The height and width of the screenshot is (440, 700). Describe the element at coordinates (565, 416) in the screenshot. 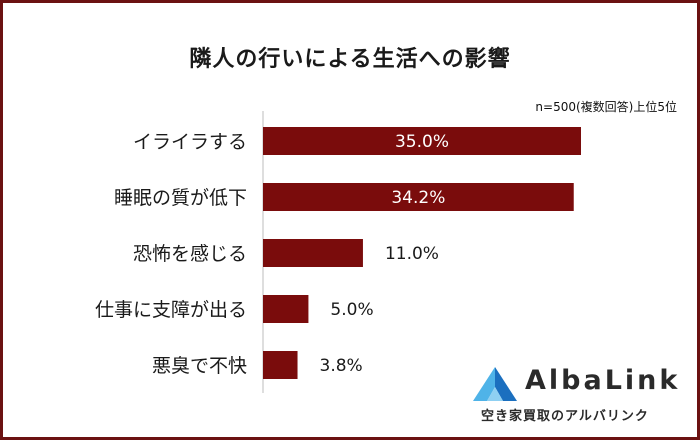

I see `brand-tagline: 空き家買取のアルバリンク` at that location.